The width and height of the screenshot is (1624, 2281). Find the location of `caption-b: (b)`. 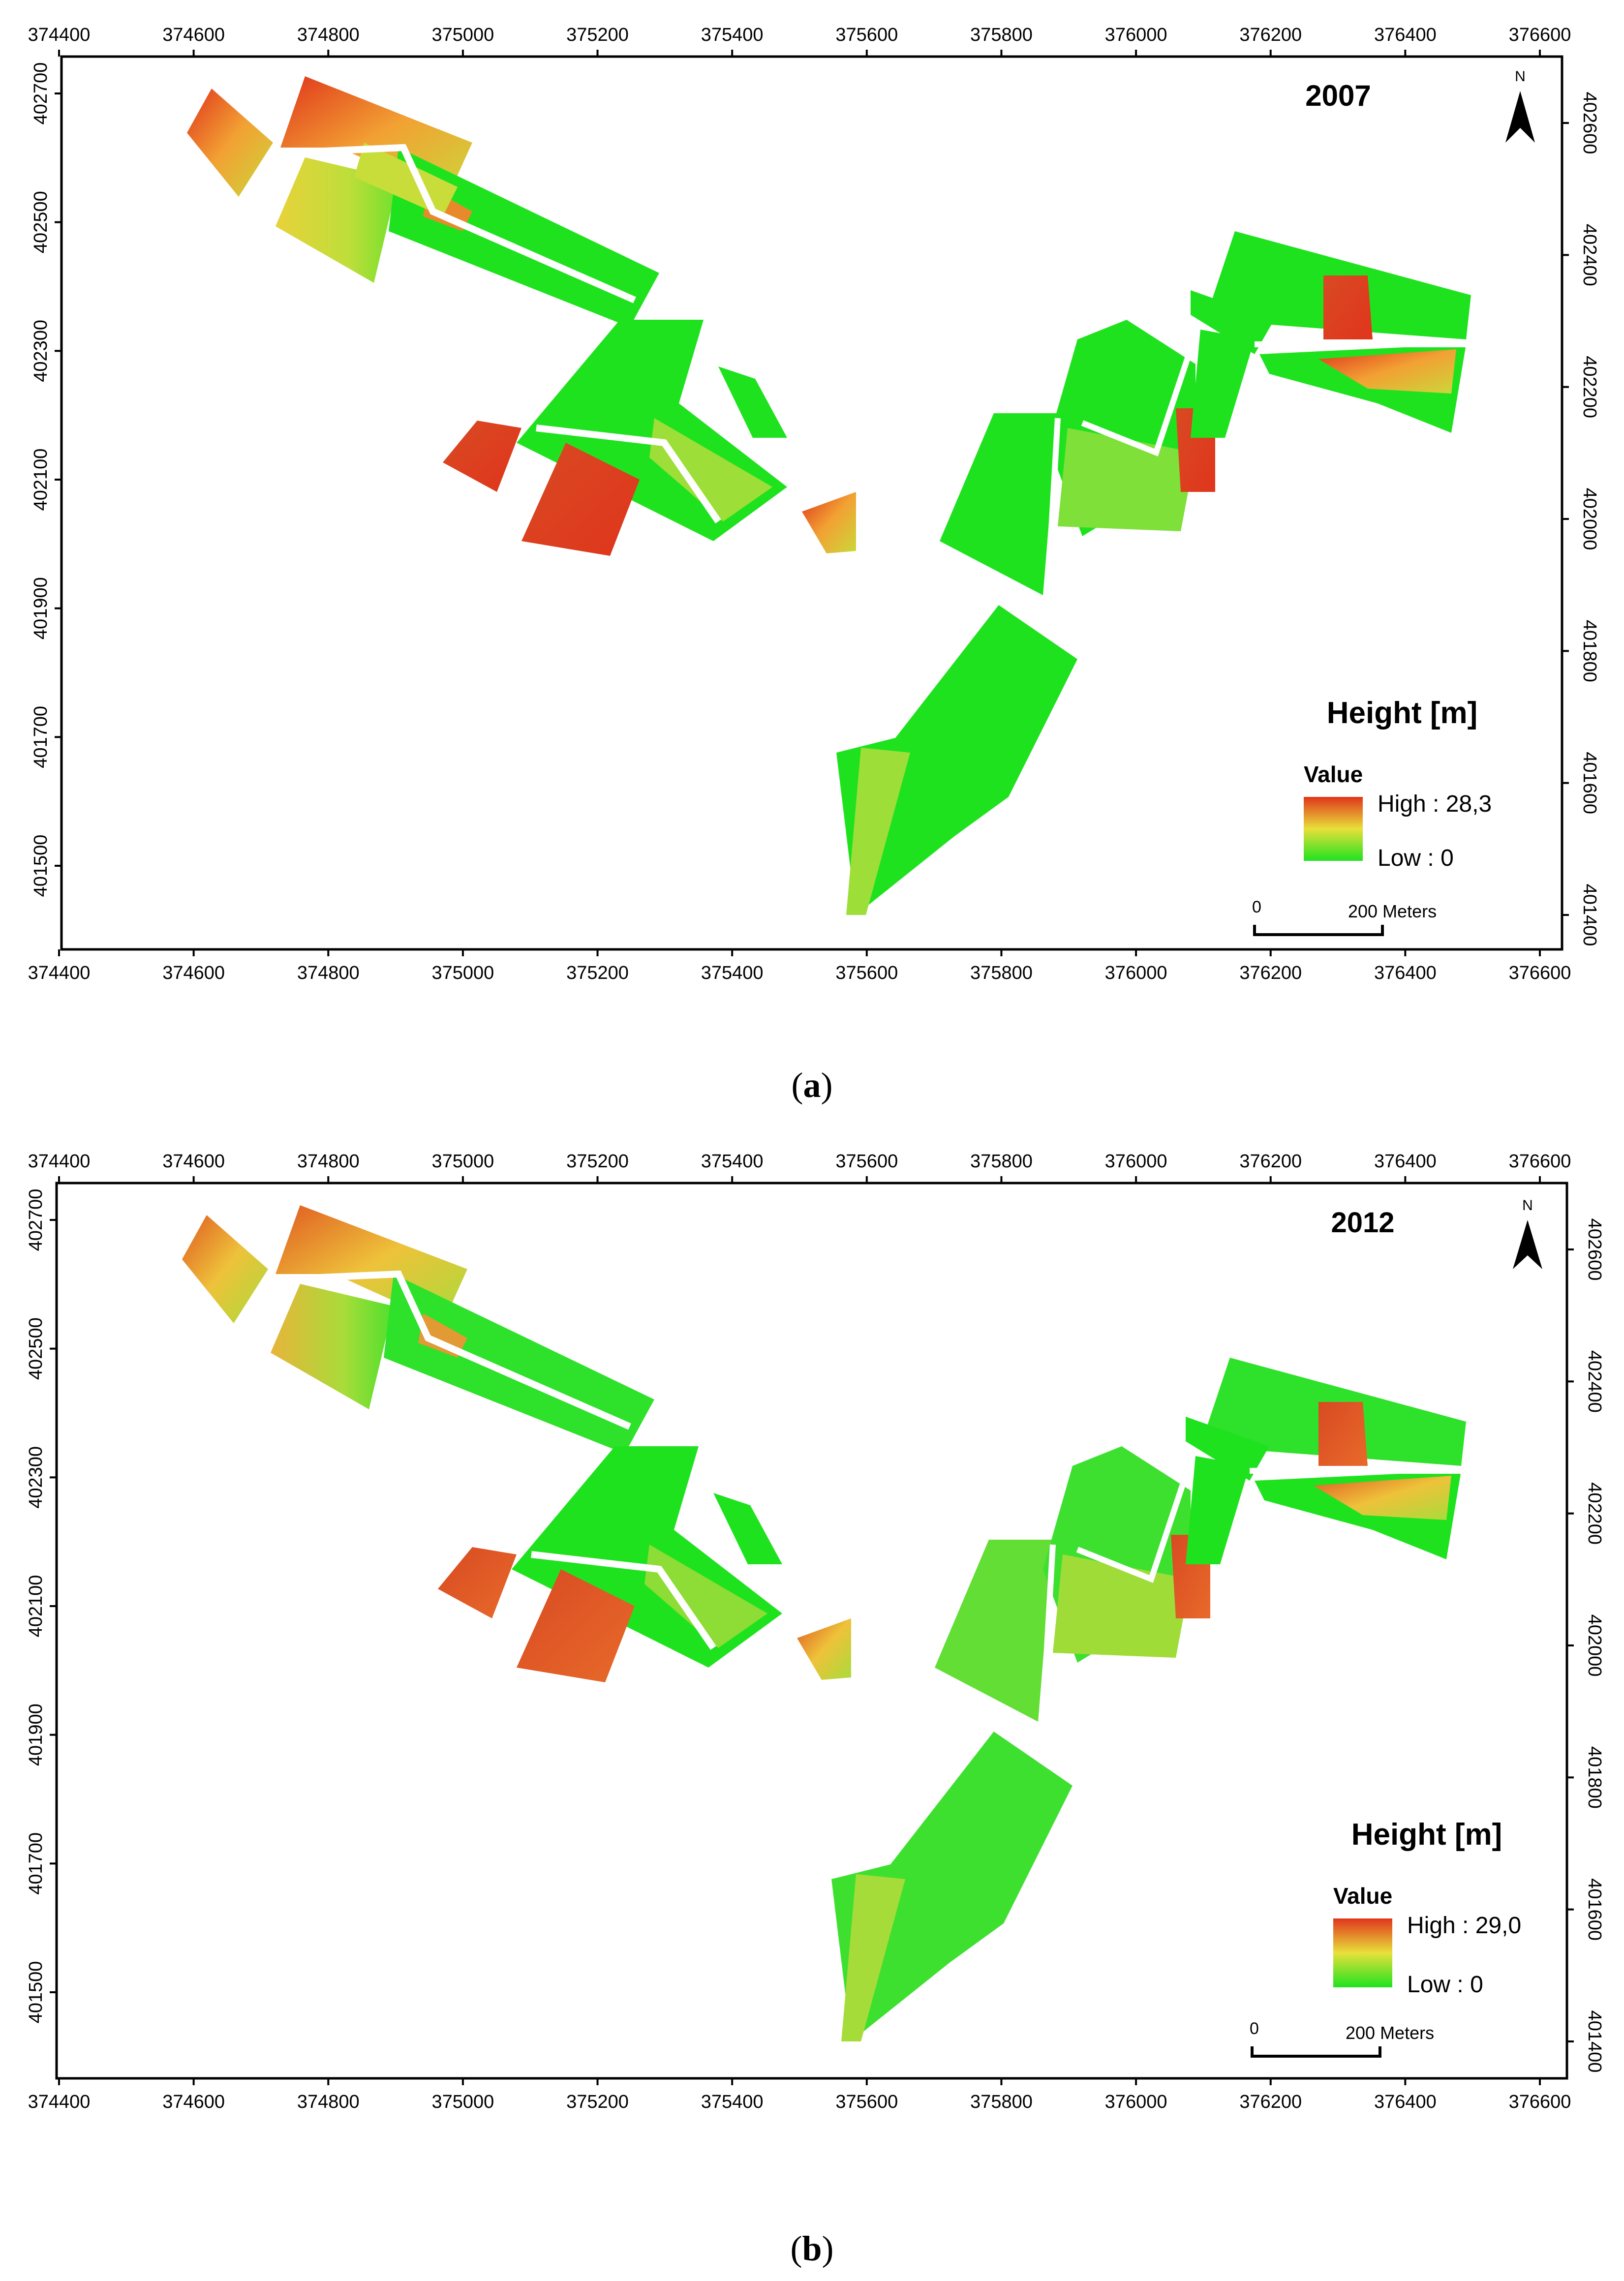

caption-b: (b) is located at coordinates (812, 2248).